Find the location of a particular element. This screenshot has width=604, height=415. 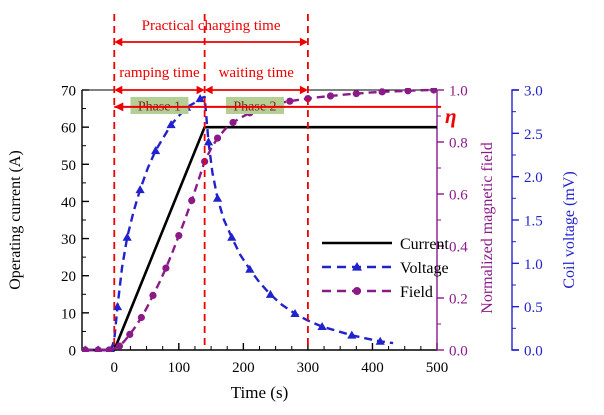

legend-item-current: Current is located at coordinates (385, 244).